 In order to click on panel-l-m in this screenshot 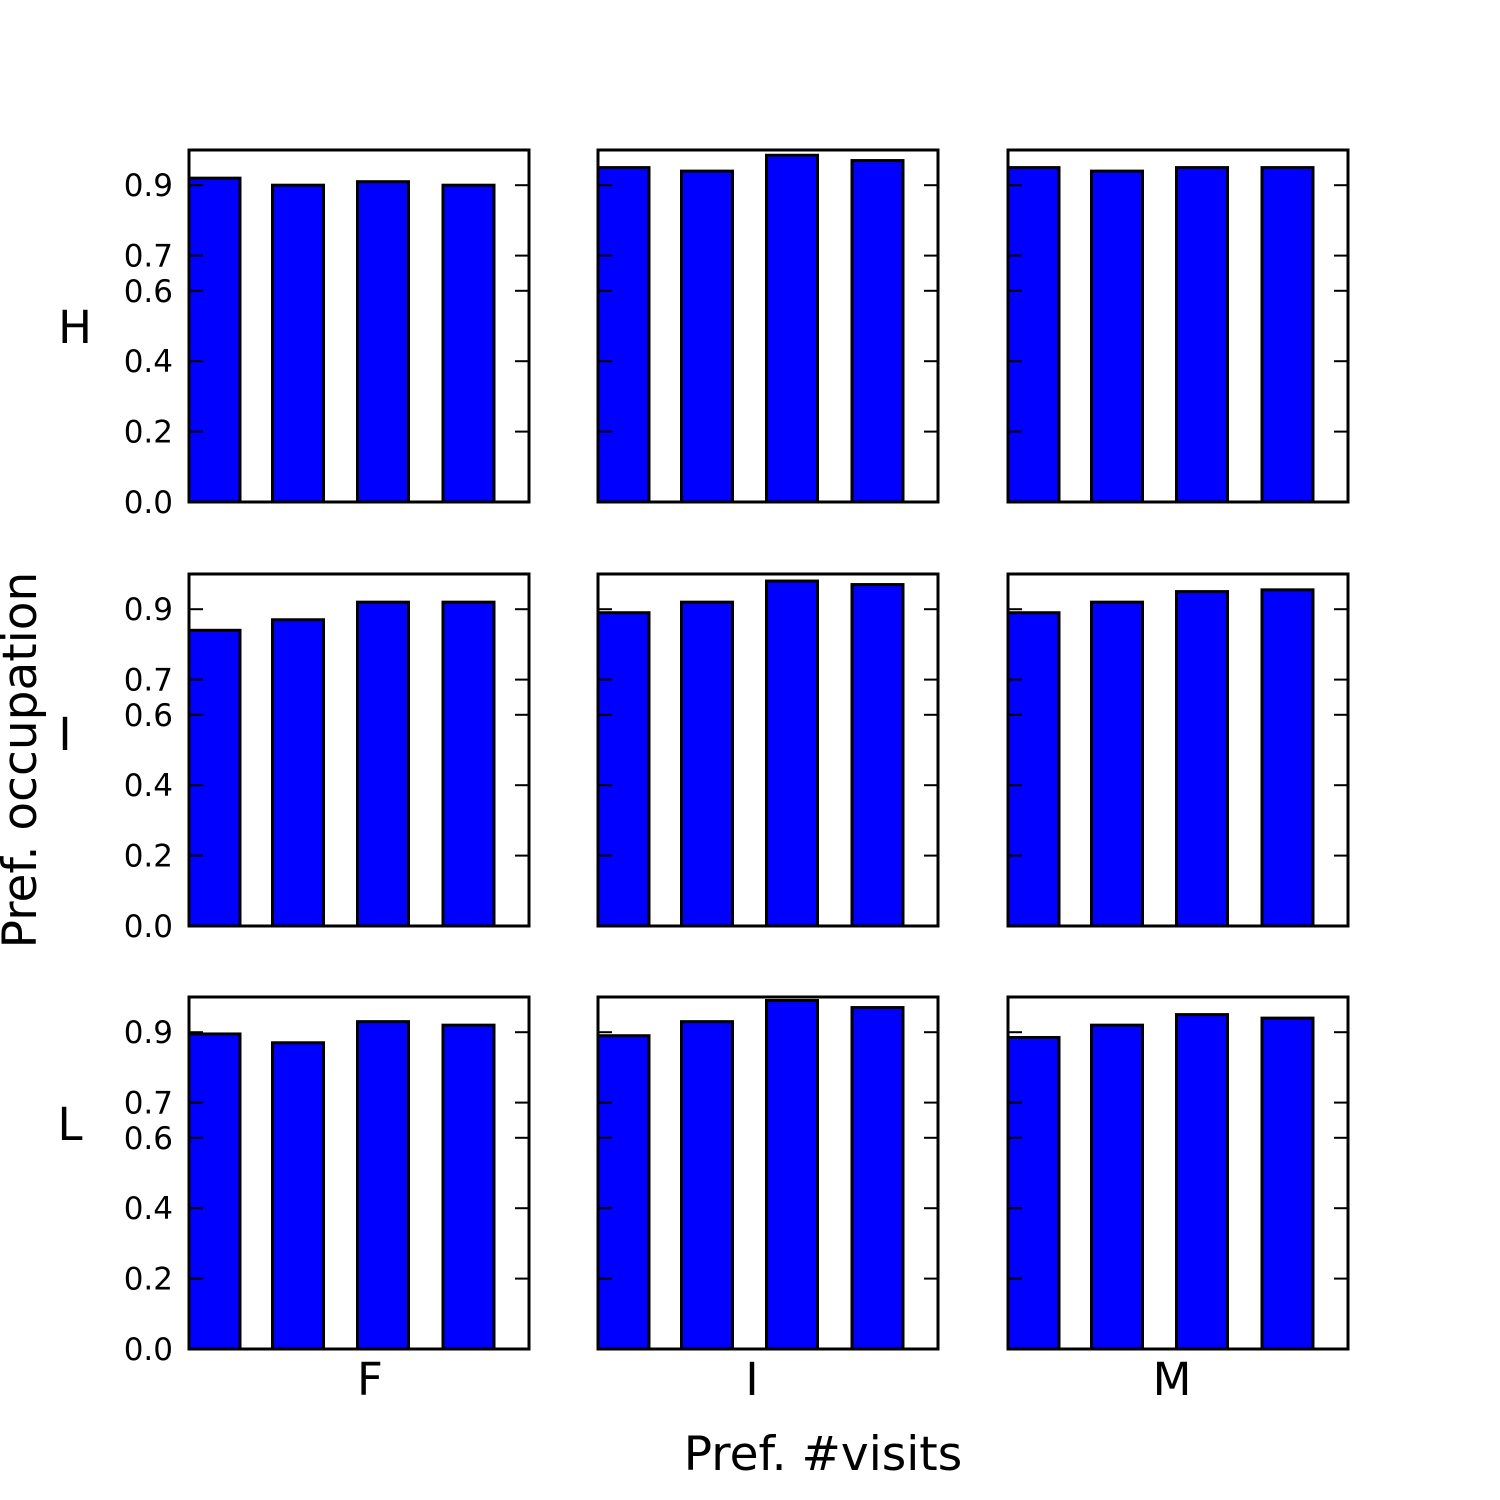, I will do `click(1178, 1173)`.